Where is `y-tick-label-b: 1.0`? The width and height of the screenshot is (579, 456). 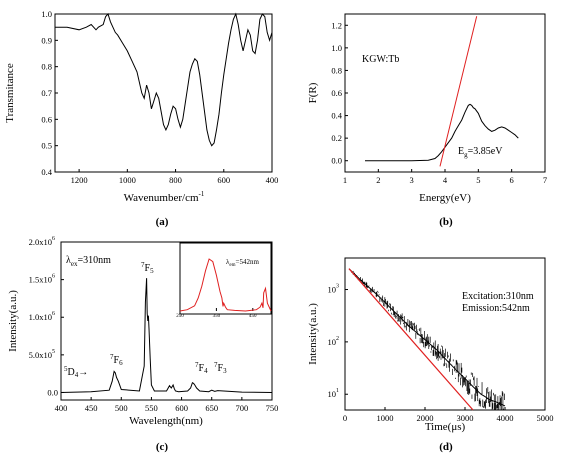 y-tick-label-b: 1.0 is located at coordinates (336, 48).